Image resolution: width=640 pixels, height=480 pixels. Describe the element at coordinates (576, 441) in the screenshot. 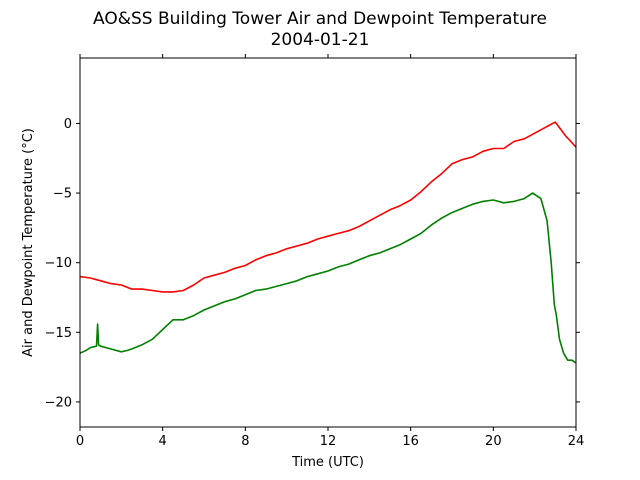

I see `x-tick-label: 24` at that location.